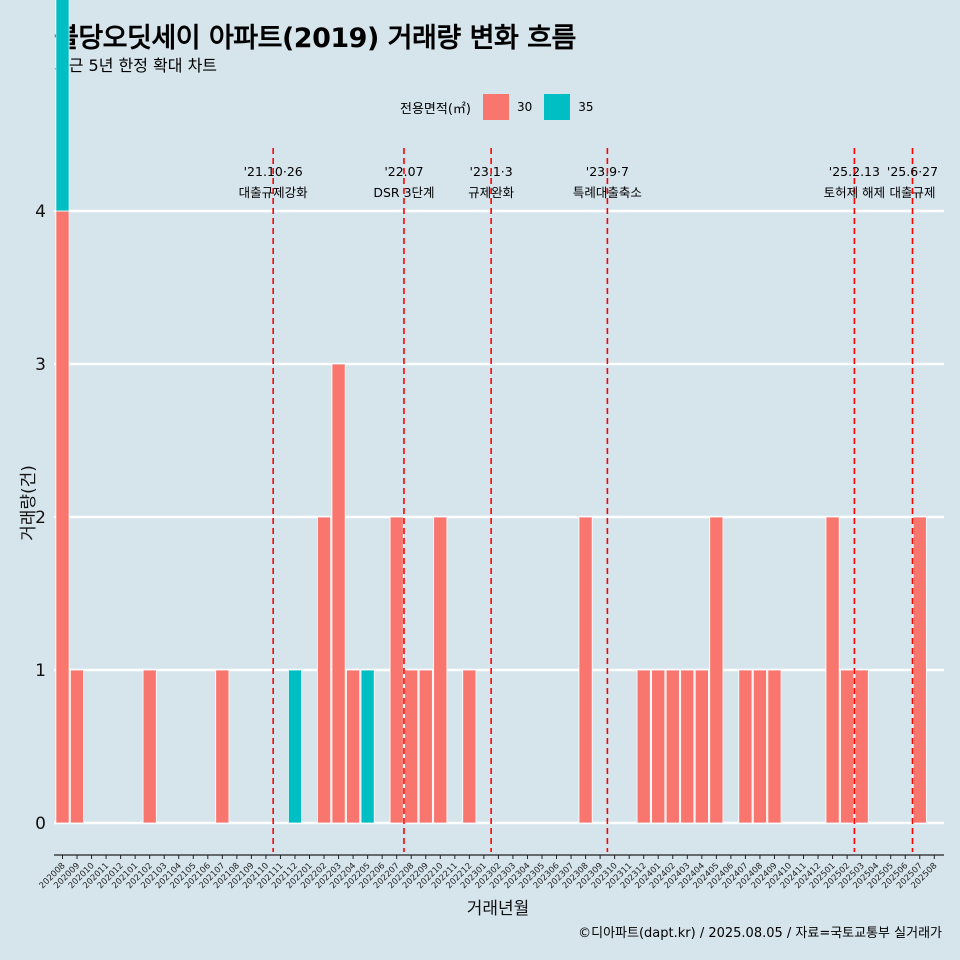 This screenshot has width=960, height=960. What do you see at coordinates (40, 671) in the screenshot?
I see `y-tick-label: 1` at bounding box center [40, 671].